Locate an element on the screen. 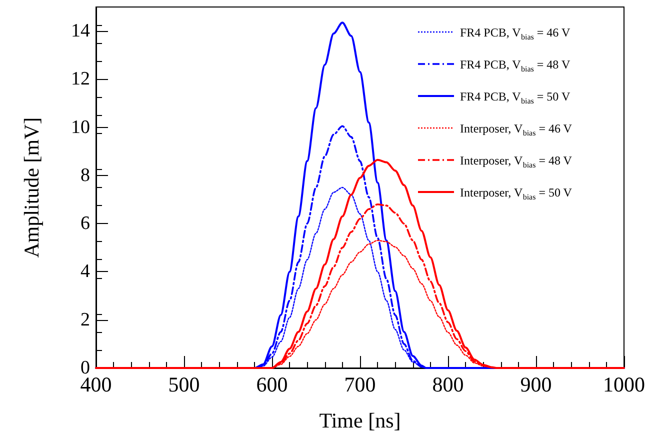 Image resolution: width=648 pixels, height=436 pixels. y-tick-label: 12 is located at coordinates (80, 79).